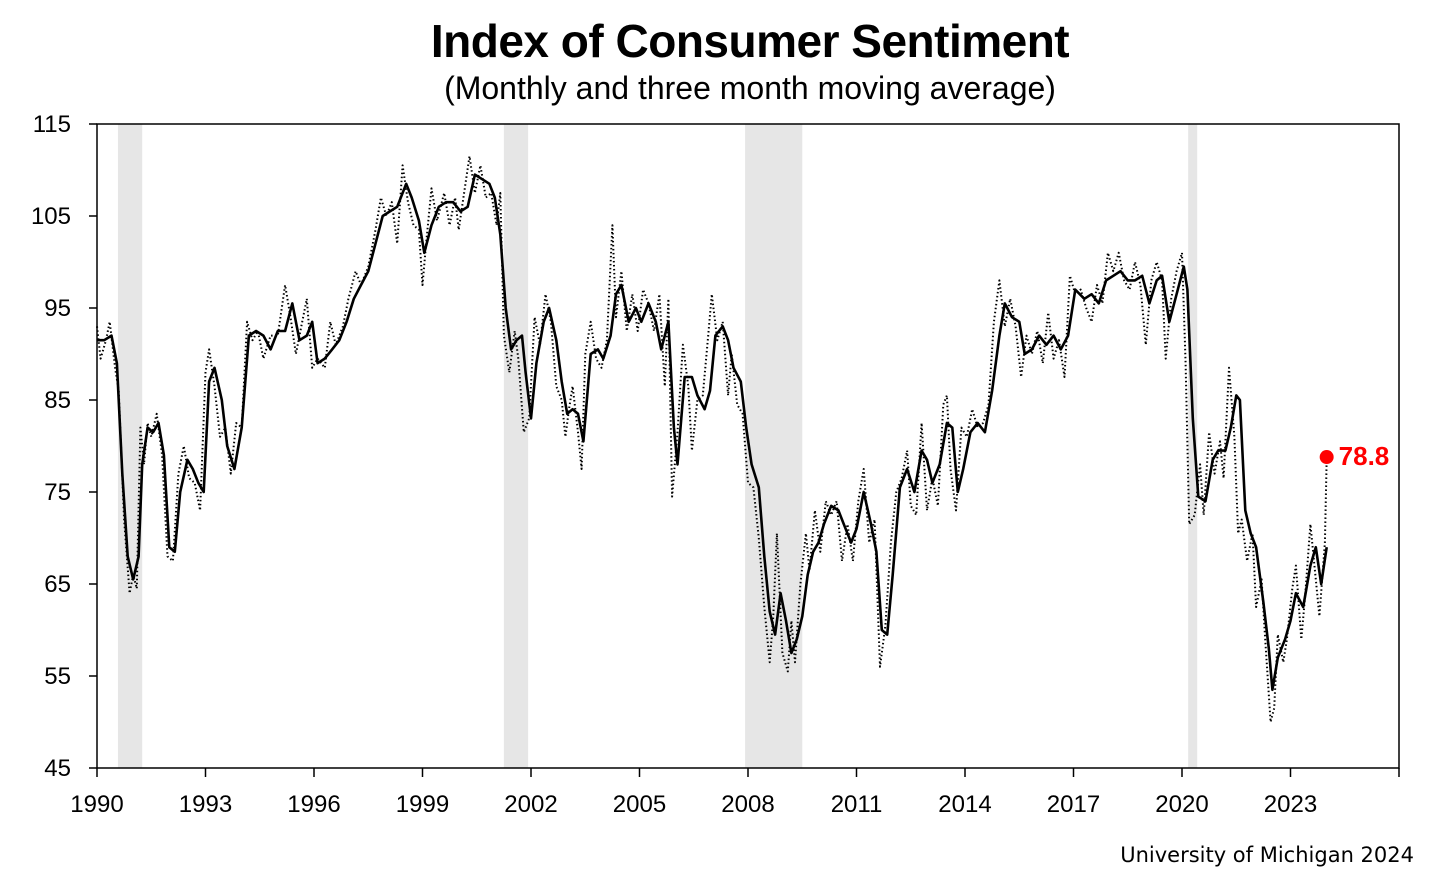 Image resolution: width=1432 pixels, height=888 pixels. Describe the element at coordinates (1181, 804) in the screenshot. I see `x-tick-label: 2020` at that location.